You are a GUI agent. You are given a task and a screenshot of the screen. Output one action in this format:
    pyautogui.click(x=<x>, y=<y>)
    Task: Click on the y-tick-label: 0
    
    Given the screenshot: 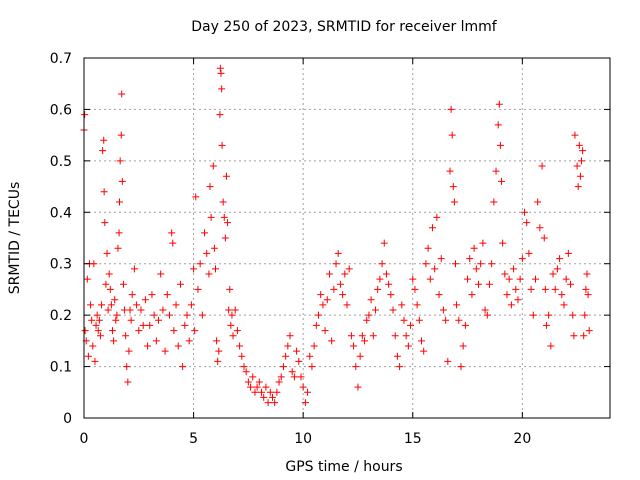 What is the action you would take?
    pyautogui.click(x=67, y=419)
    